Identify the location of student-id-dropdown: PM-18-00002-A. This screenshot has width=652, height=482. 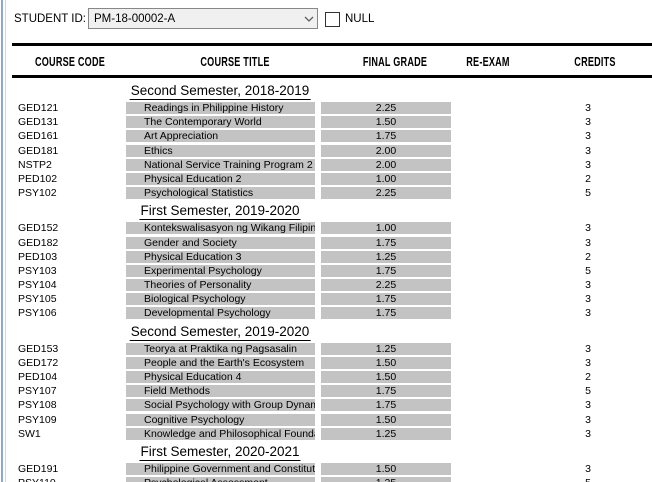
(203, 18).